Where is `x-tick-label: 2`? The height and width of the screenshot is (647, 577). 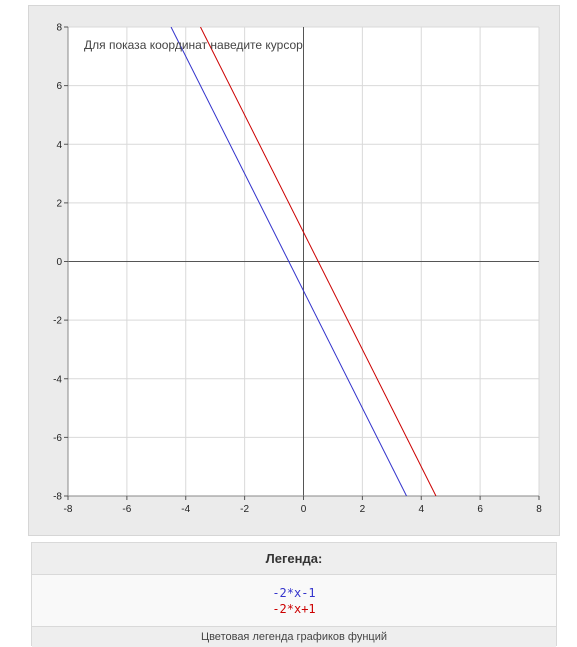 x-tick-label: 2 is located at coordinates (363, 509).